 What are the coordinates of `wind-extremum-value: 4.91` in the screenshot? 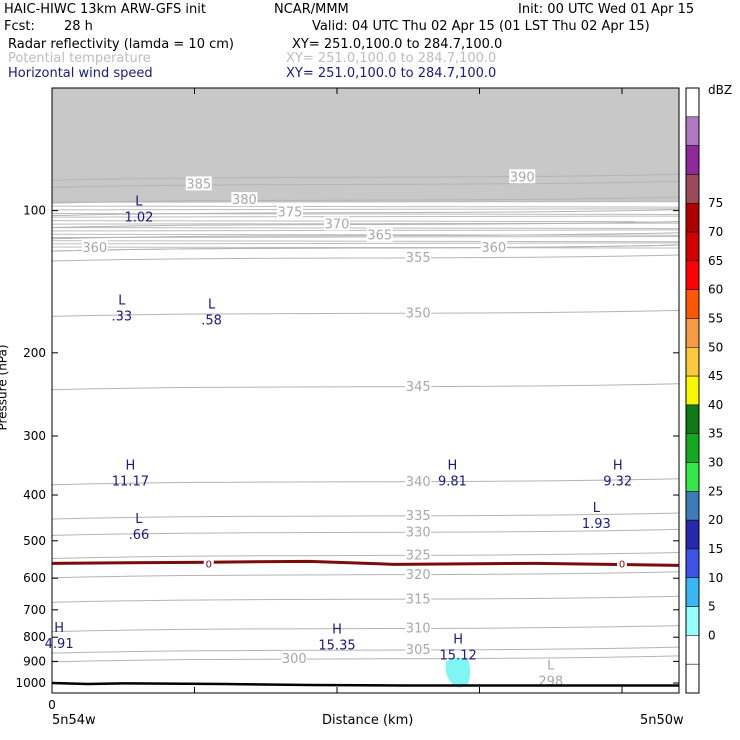 It's located at (59, 644).